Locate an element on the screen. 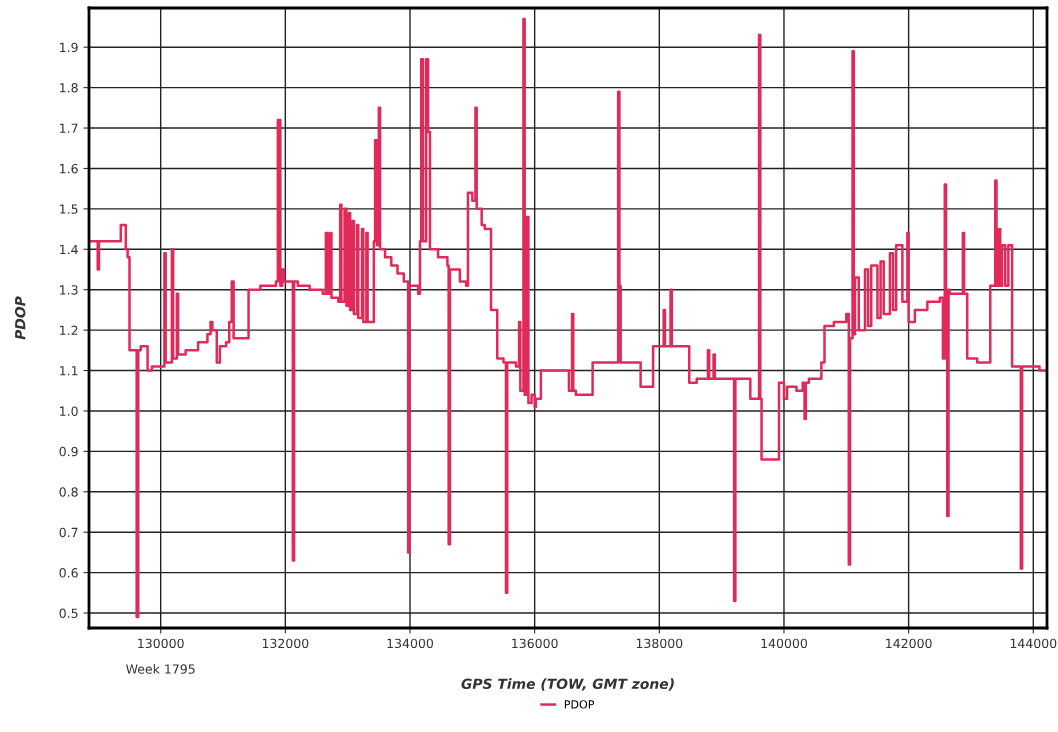  y-tick-label: 1.7 is located at coordinates (69, 128).